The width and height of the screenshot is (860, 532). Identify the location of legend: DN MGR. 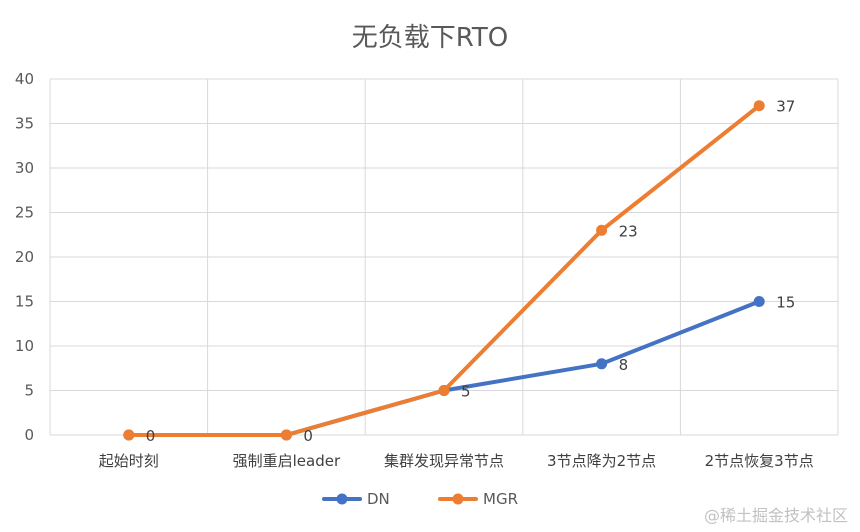
(420, 499).